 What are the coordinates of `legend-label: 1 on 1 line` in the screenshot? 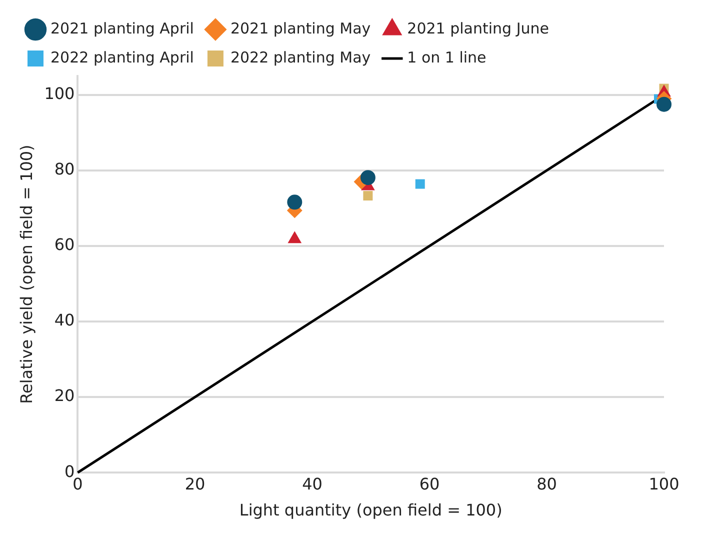 It's located at (446, 57).